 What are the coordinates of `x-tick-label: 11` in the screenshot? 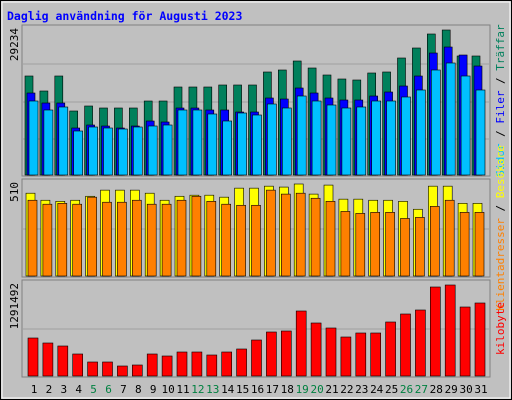 It's located at (182, 389).